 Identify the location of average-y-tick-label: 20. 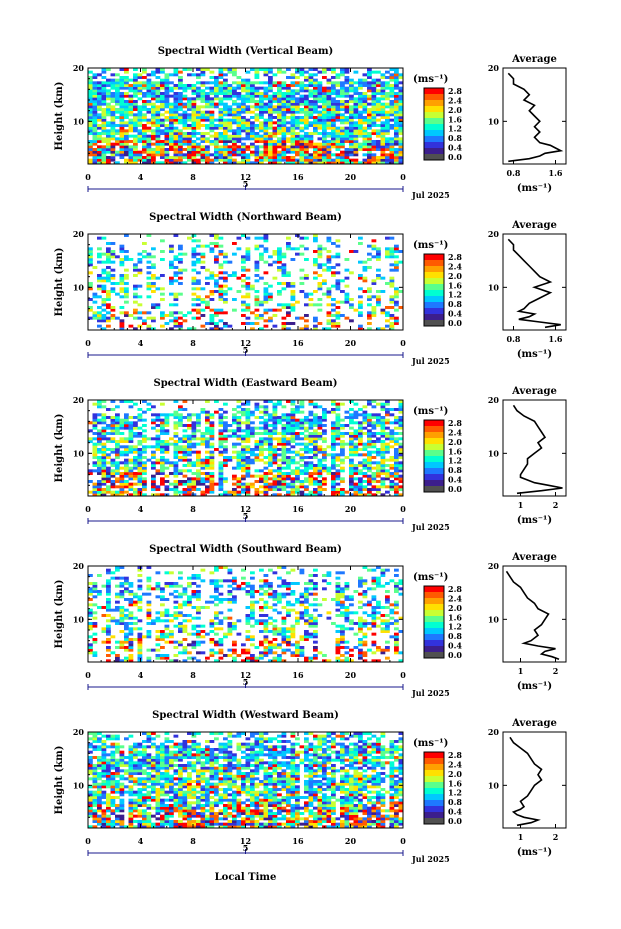
(494, 68).